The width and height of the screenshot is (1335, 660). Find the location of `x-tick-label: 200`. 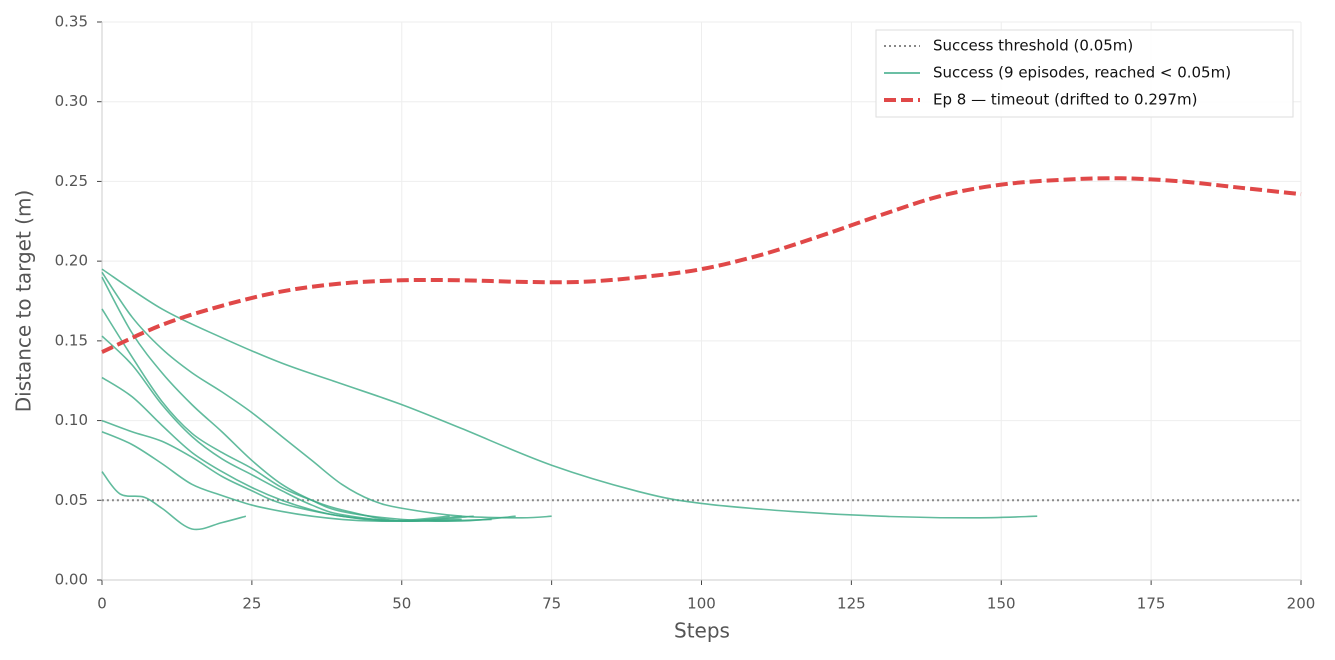

x-tick-label: 200 is located at coordinates (1301, 604).